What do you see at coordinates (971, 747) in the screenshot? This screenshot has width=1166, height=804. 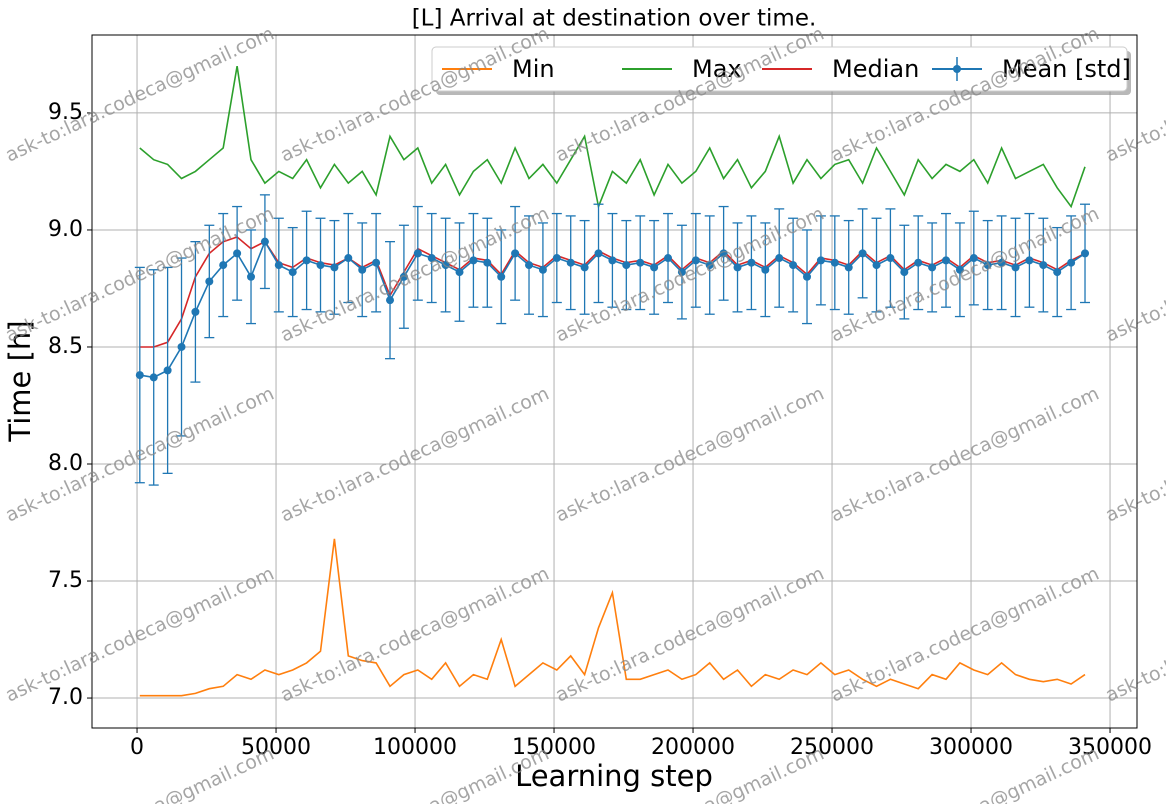 I see `x-tick-label: 300000` at bounding box center [971, 747].